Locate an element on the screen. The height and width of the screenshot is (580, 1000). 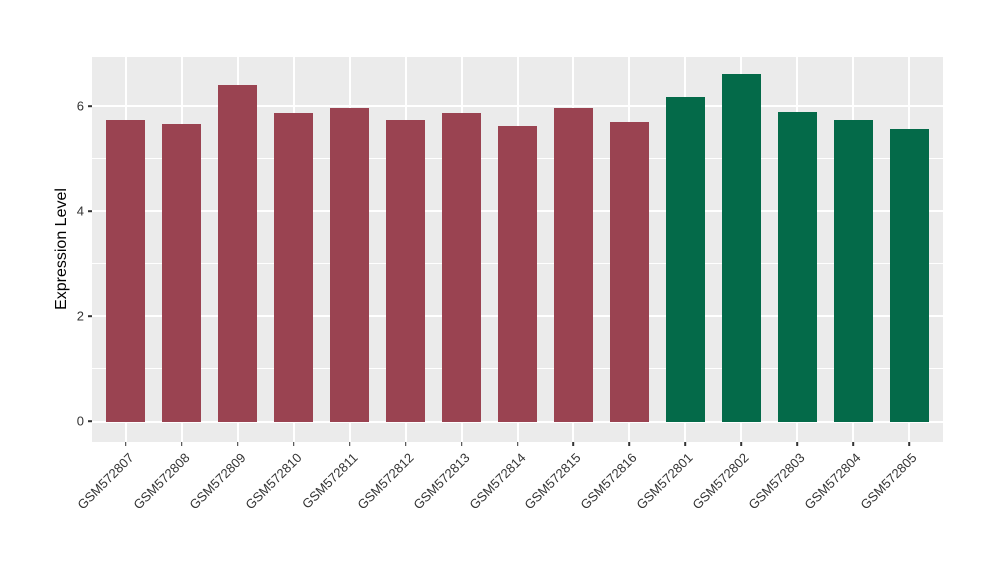
bar-GSM572808 is located at coordinates (181, 272).